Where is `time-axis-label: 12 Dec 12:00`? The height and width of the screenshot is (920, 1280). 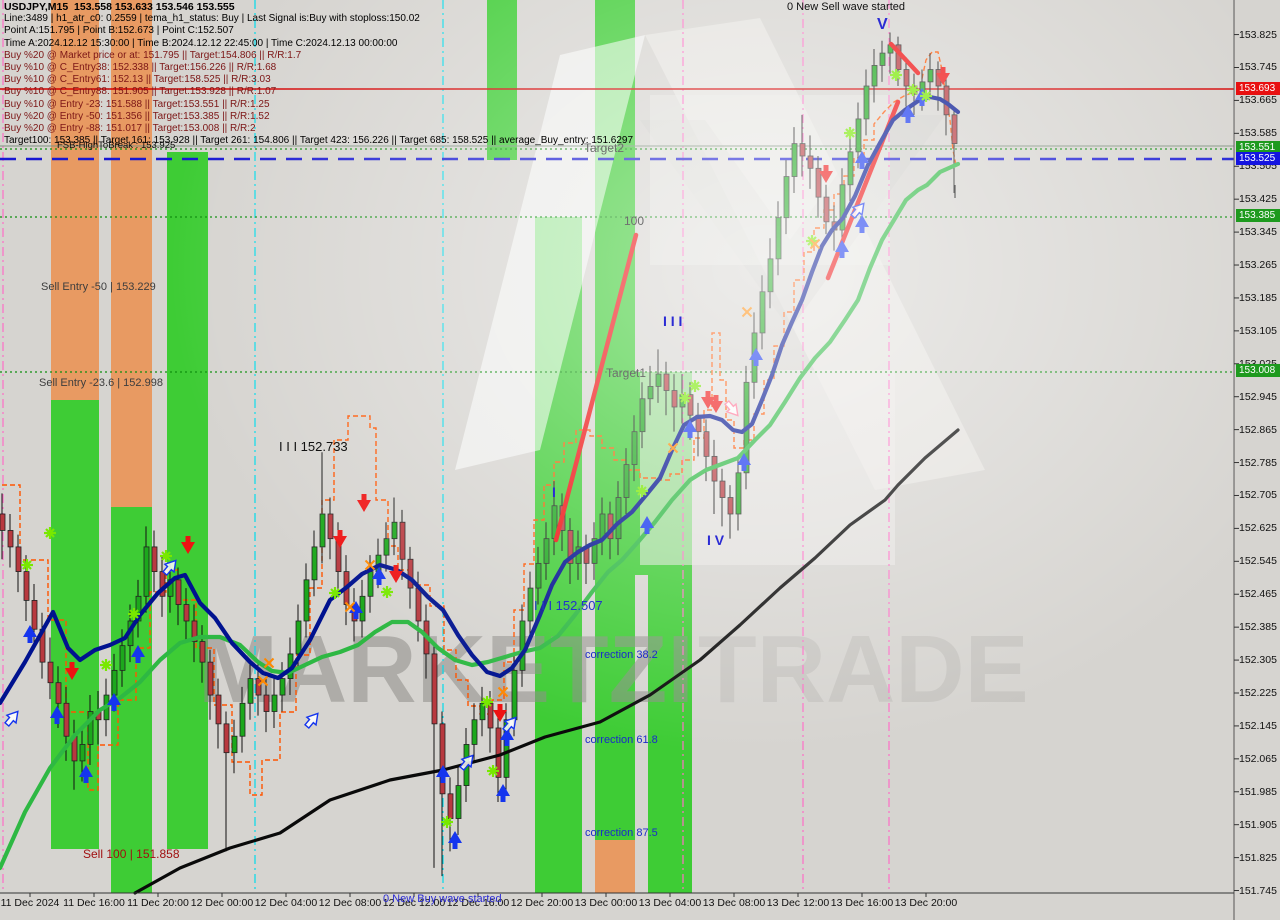
time-axis-label: 12 Dec 12:00 is located at coordinates (414, 903).